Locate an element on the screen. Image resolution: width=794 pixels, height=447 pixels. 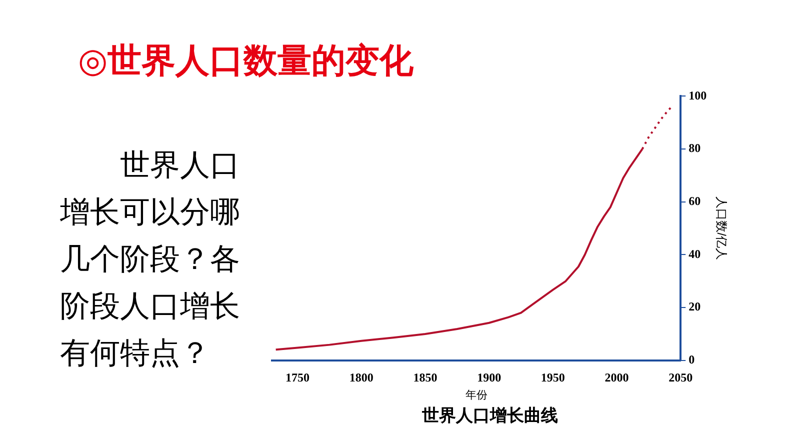
x-tick-label: 1950 is located at coordinates (552, 377).